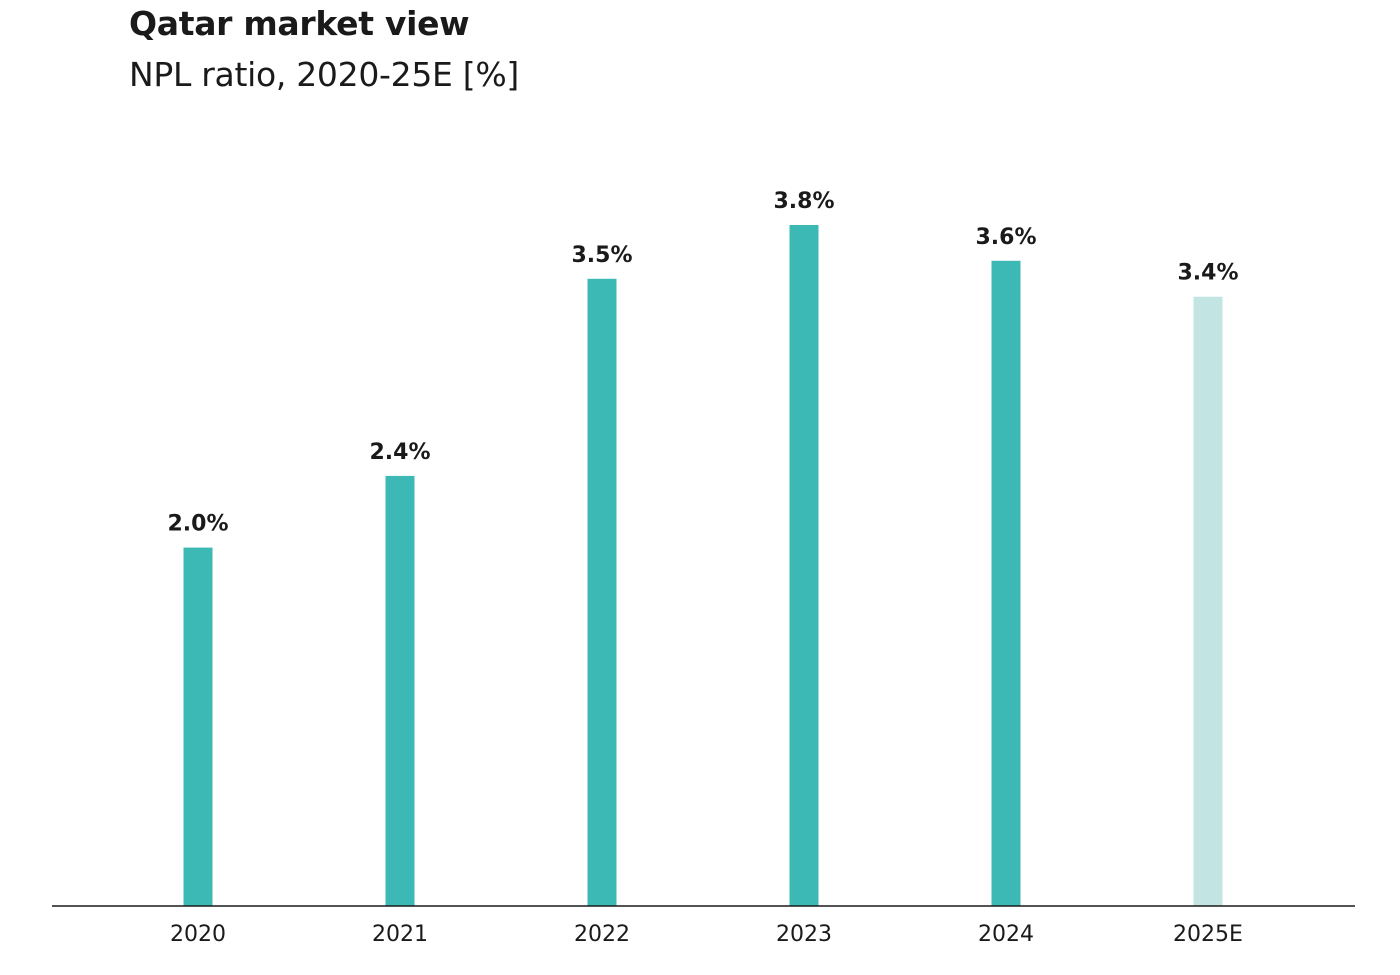 This screenshot has width=1400, height=975. Describe the element at coordinates (602, 592) in the screenshot. I see `bar-2022` at that location.